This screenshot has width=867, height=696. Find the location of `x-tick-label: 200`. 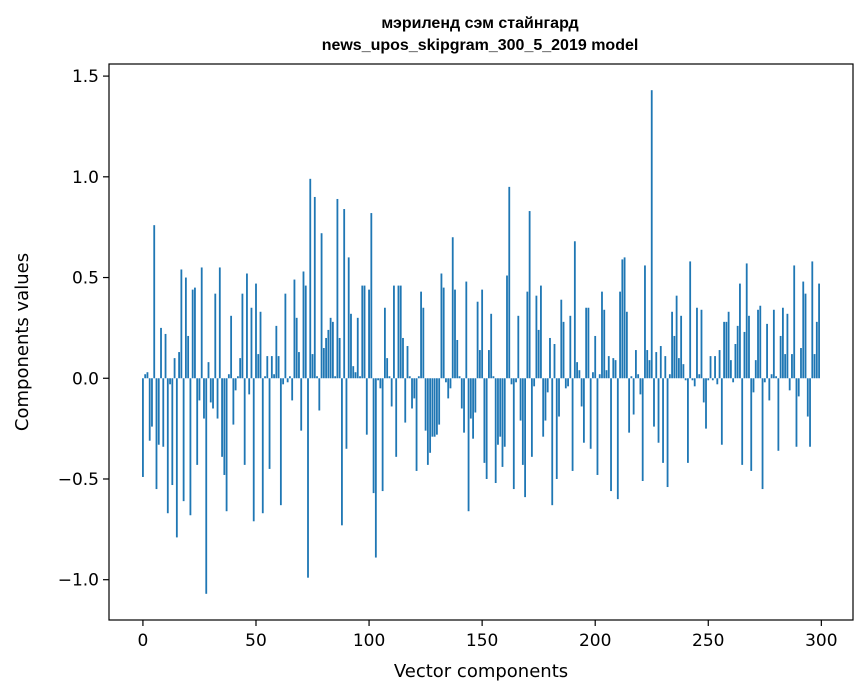

x-tick-label: 200 is located at coordinates (595, 641).